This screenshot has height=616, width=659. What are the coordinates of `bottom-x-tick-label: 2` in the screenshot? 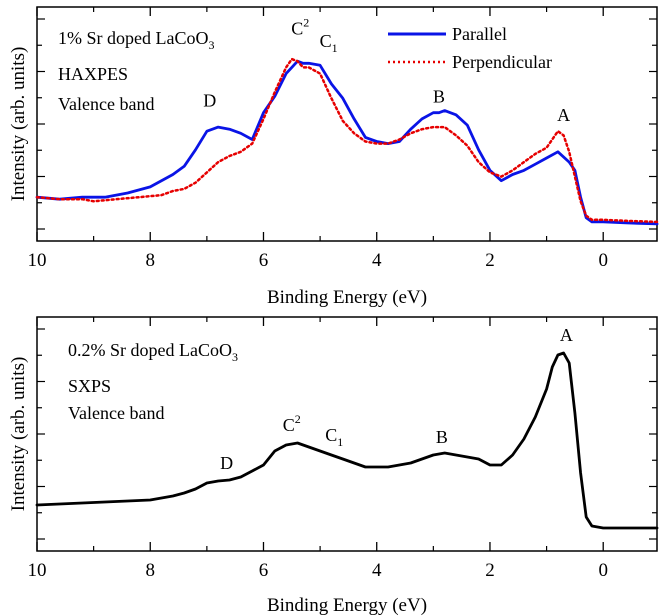 It's located at (490, 570).